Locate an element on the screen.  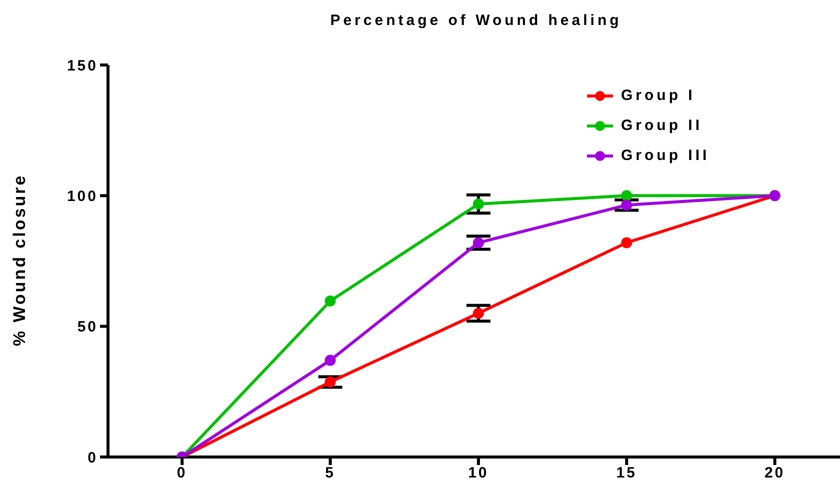
legend-label: Group II is located at coordinates (661, 126).